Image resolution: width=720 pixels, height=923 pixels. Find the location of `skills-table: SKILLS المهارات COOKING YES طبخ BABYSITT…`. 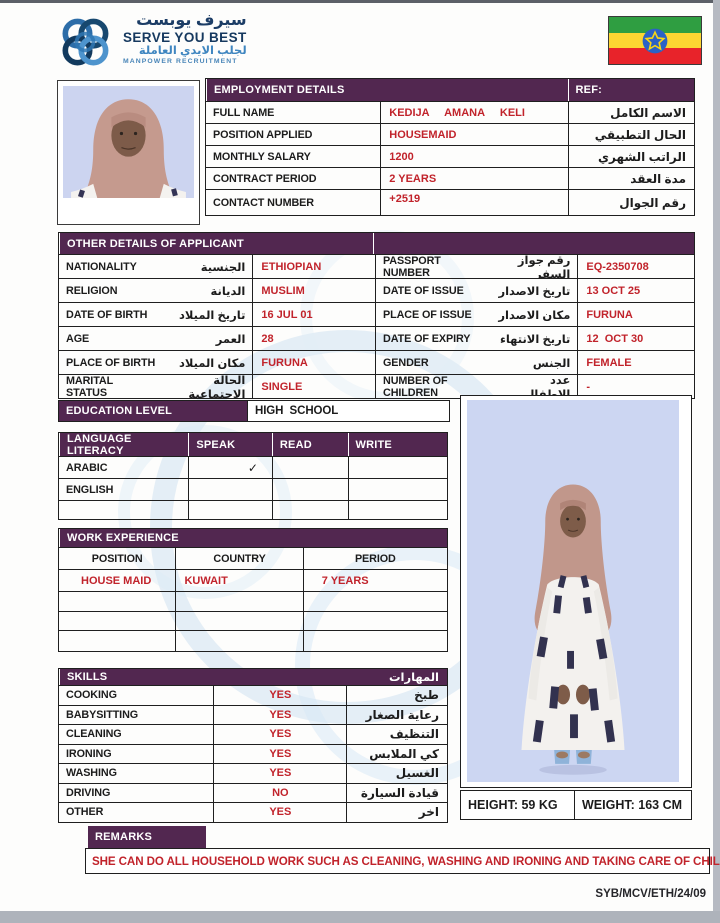

skills-table: SKILLS المهارات COOKING YES طبخ BABYSITT… is located at coordinates (253, 745).